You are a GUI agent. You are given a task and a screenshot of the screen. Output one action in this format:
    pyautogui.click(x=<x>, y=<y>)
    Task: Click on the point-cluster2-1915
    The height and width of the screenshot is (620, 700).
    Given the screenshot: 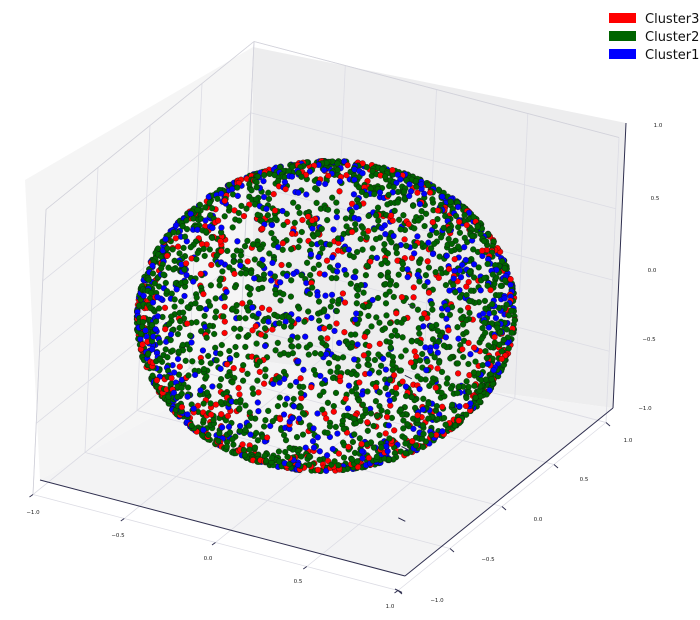 What is the action you would take?
    pyautogui.click(x=514, y=320)
    